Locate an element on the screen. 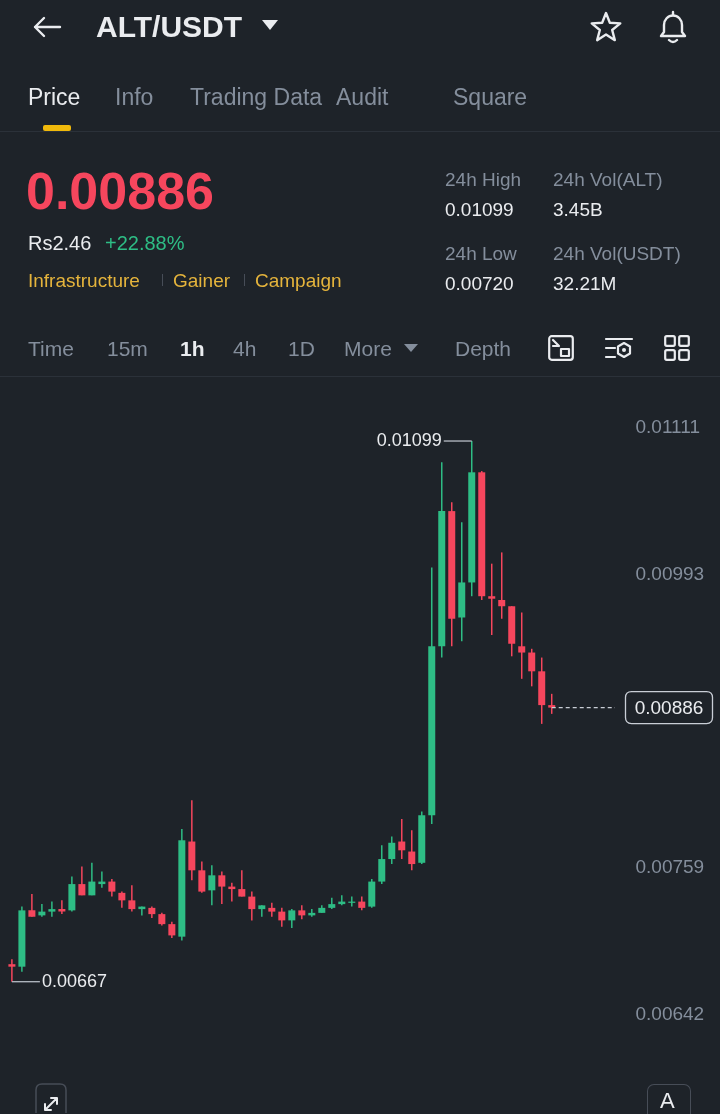  text: Infrastructure is located at coordinates (84, 280).